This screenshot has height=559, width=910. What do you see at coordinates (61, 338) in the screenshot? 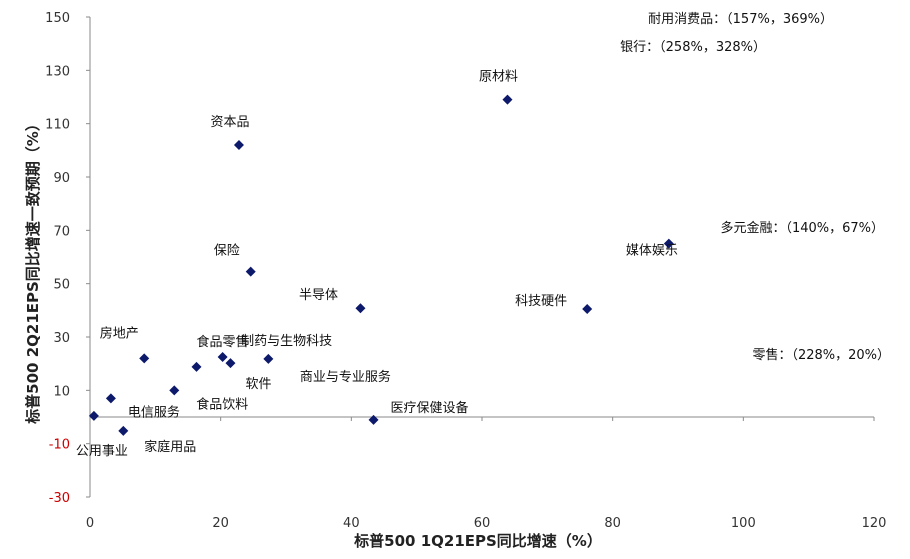
I see `y-tick-label: 30` at bounding box center [61, 338].